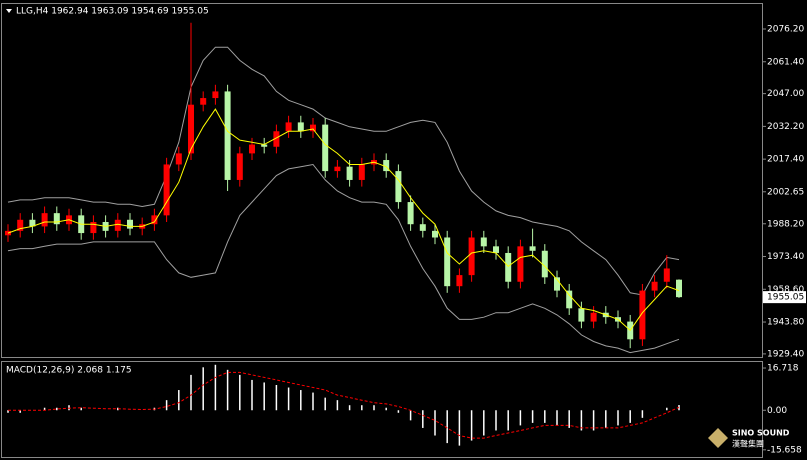  Describe the element at coordinates (785, 94) in the screenshot. I see `y-tick-label: 2047.00` at that location.